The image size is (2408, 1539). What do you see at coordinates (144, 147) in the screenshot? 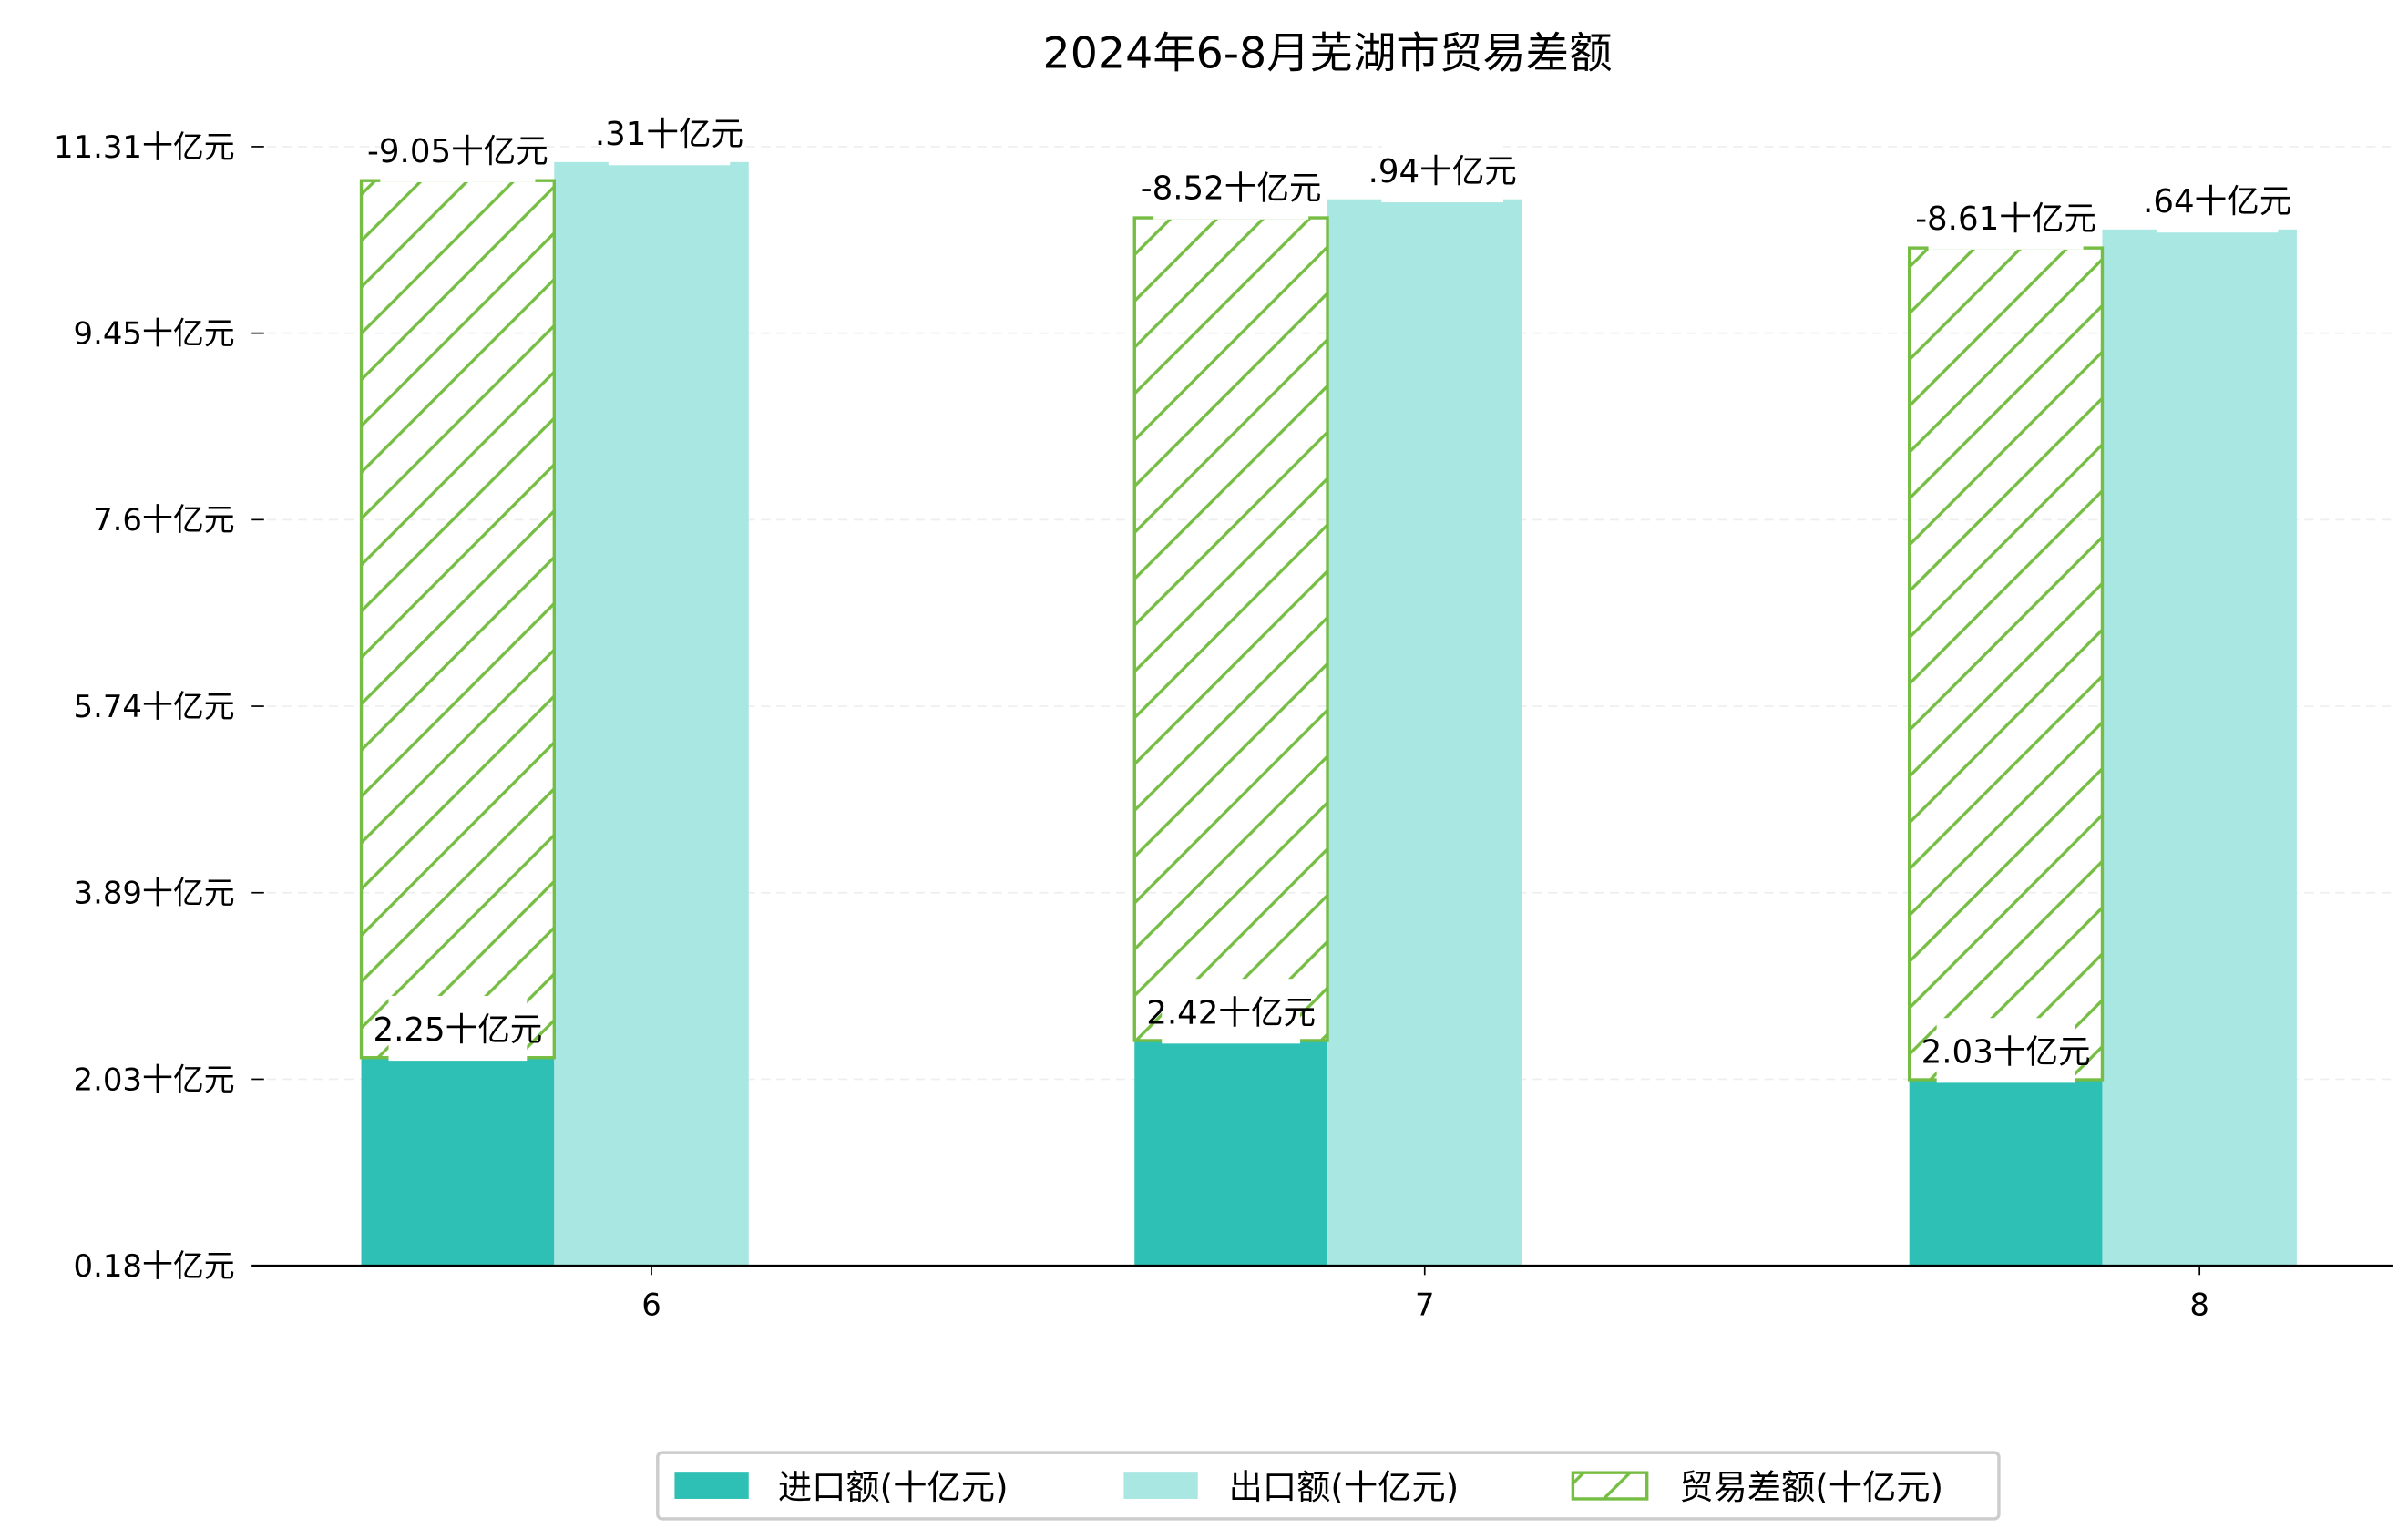
I see `y-tick-label: 11.31十亿元` at bounding box center [144, 147].